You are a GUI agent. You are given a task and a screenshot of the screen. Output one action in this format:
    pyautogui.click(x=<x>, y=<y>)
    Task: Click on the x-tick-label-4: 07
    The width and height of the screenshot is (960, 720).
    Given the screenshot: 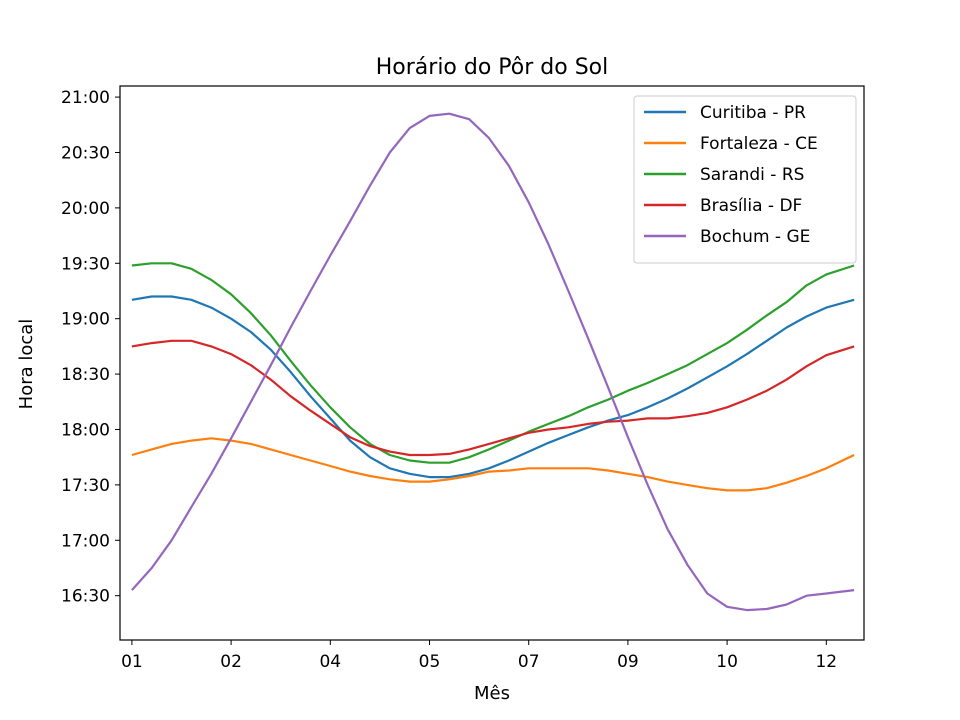 What is the action you would take?
    pyautogui.click(x=529, y=662)
    